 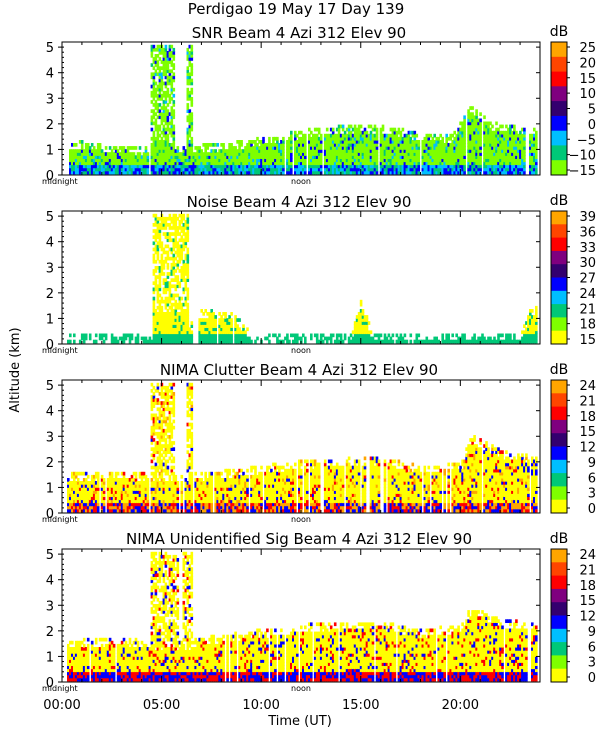 I want to click on colorbar-tick-label: 33, so click(x=587, y=248).